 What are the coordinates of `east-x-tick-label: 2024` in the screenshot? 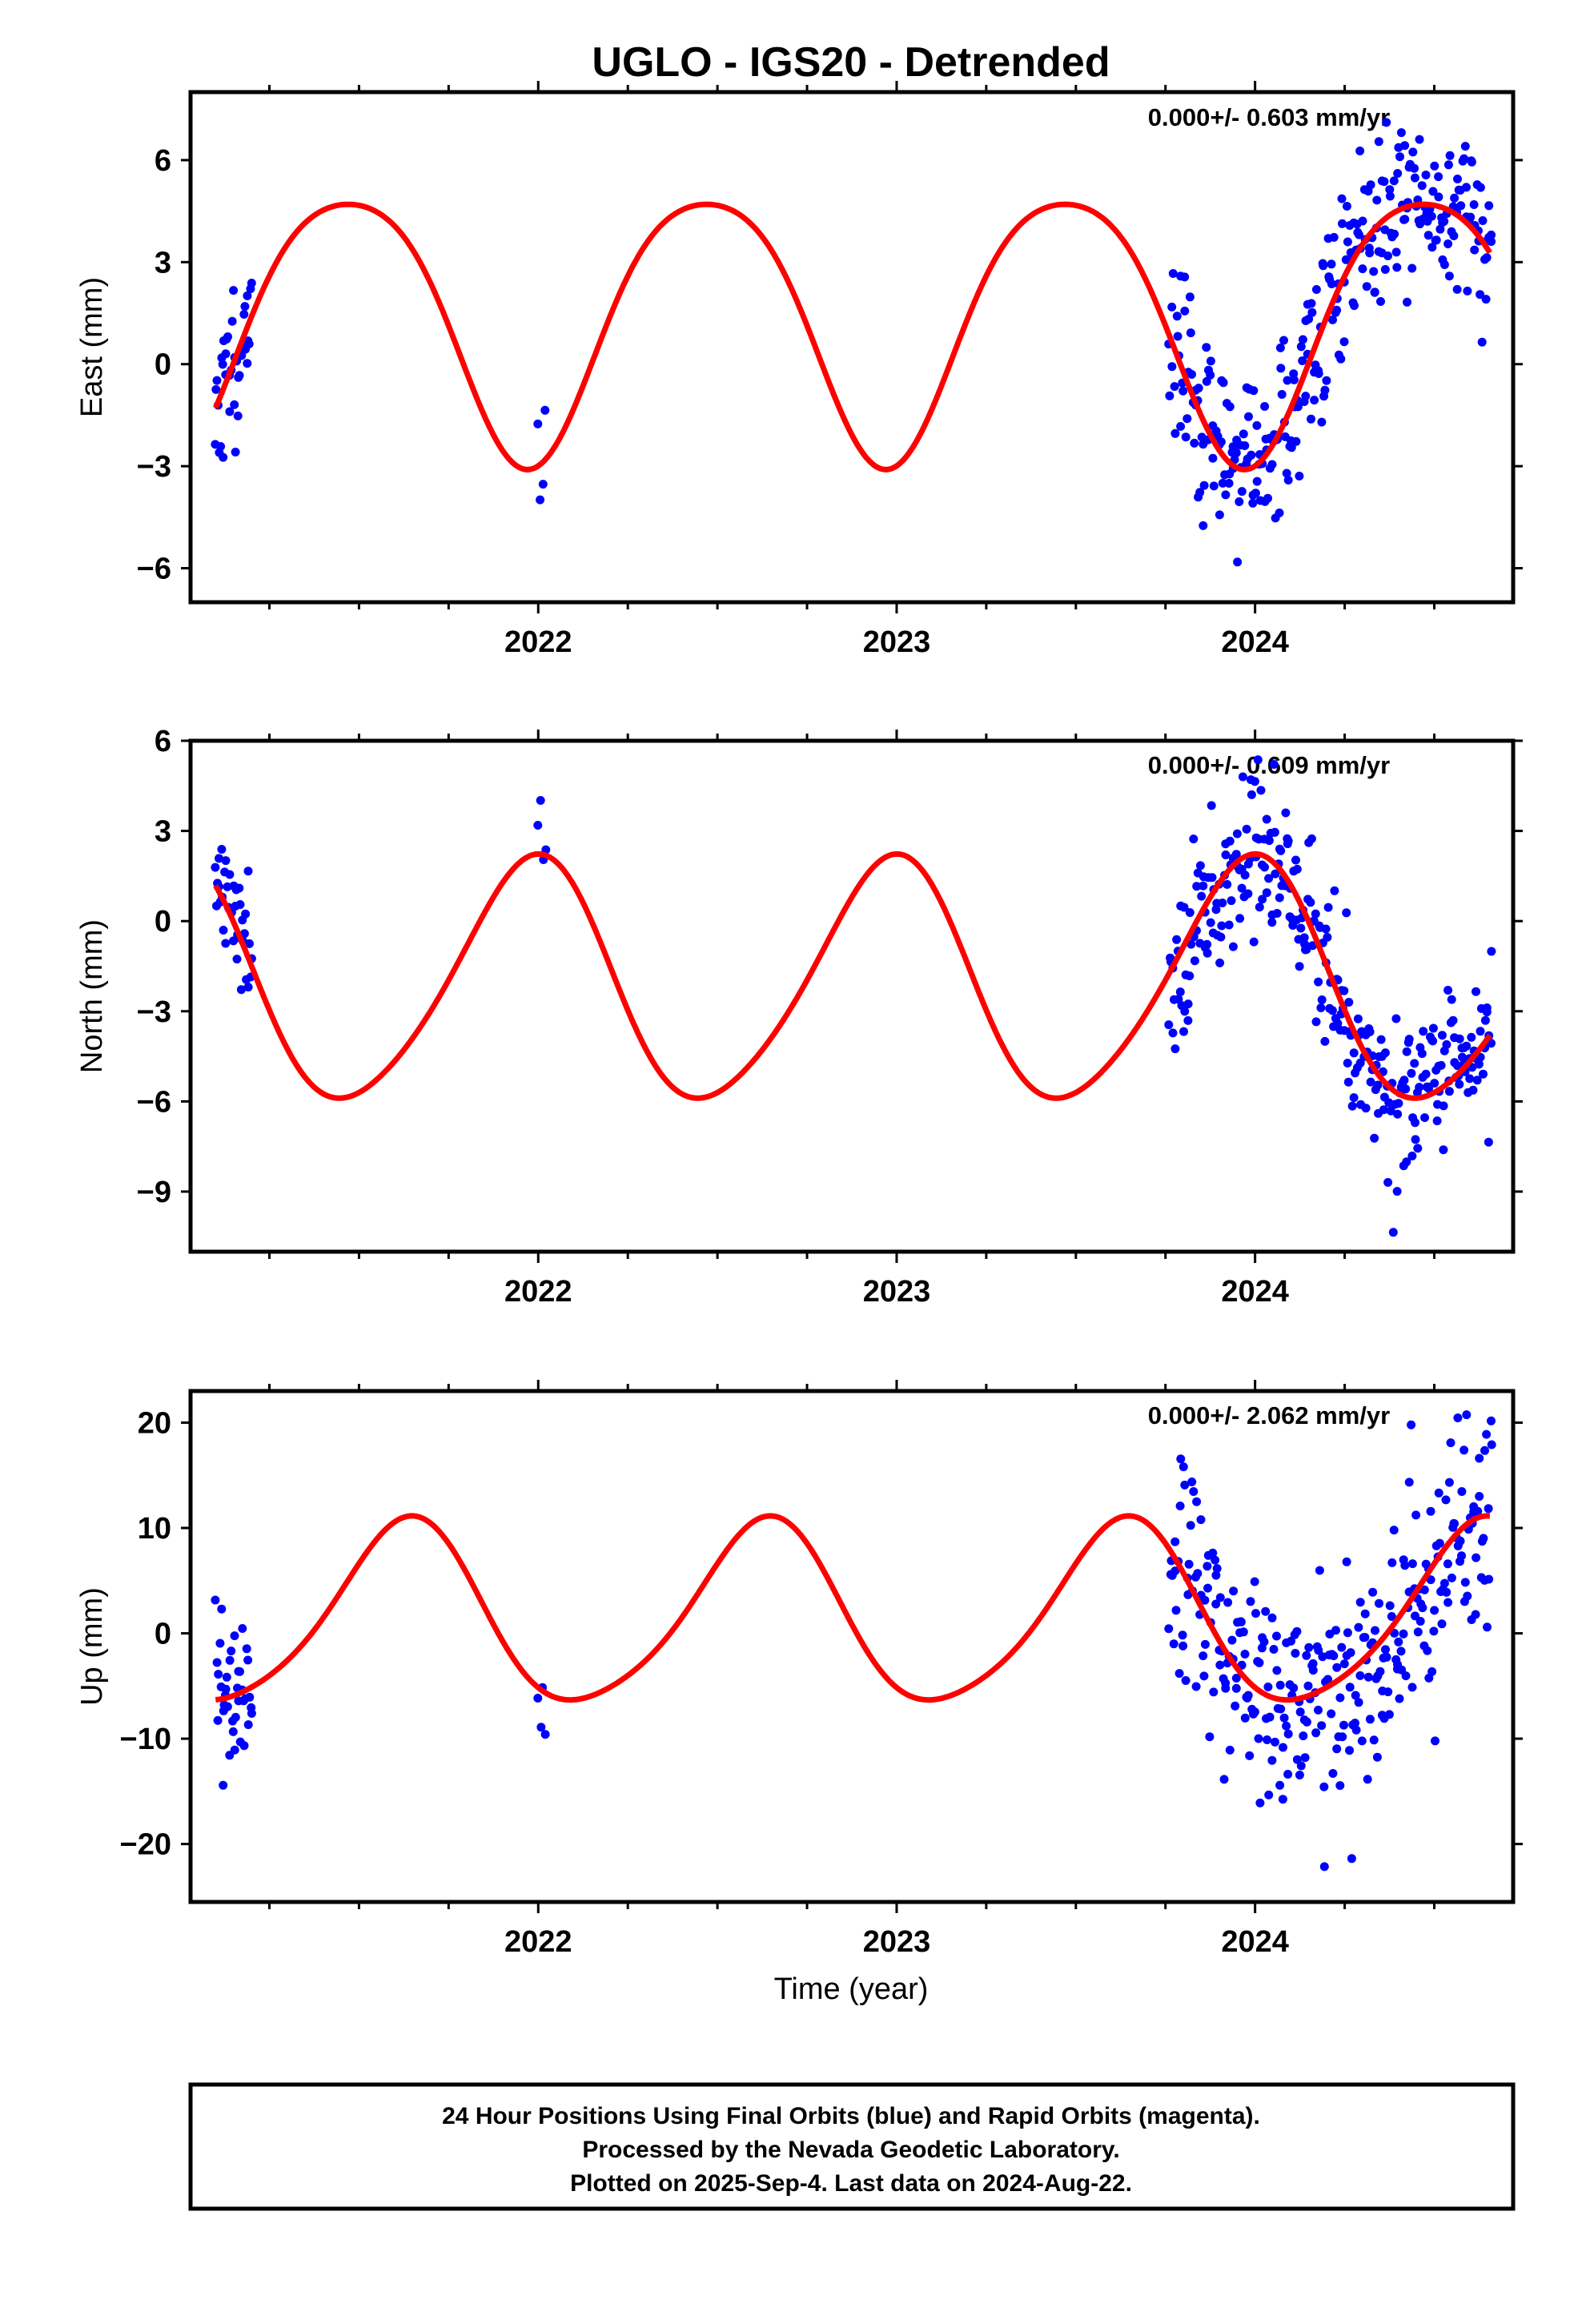 It's located at (1255, 642).